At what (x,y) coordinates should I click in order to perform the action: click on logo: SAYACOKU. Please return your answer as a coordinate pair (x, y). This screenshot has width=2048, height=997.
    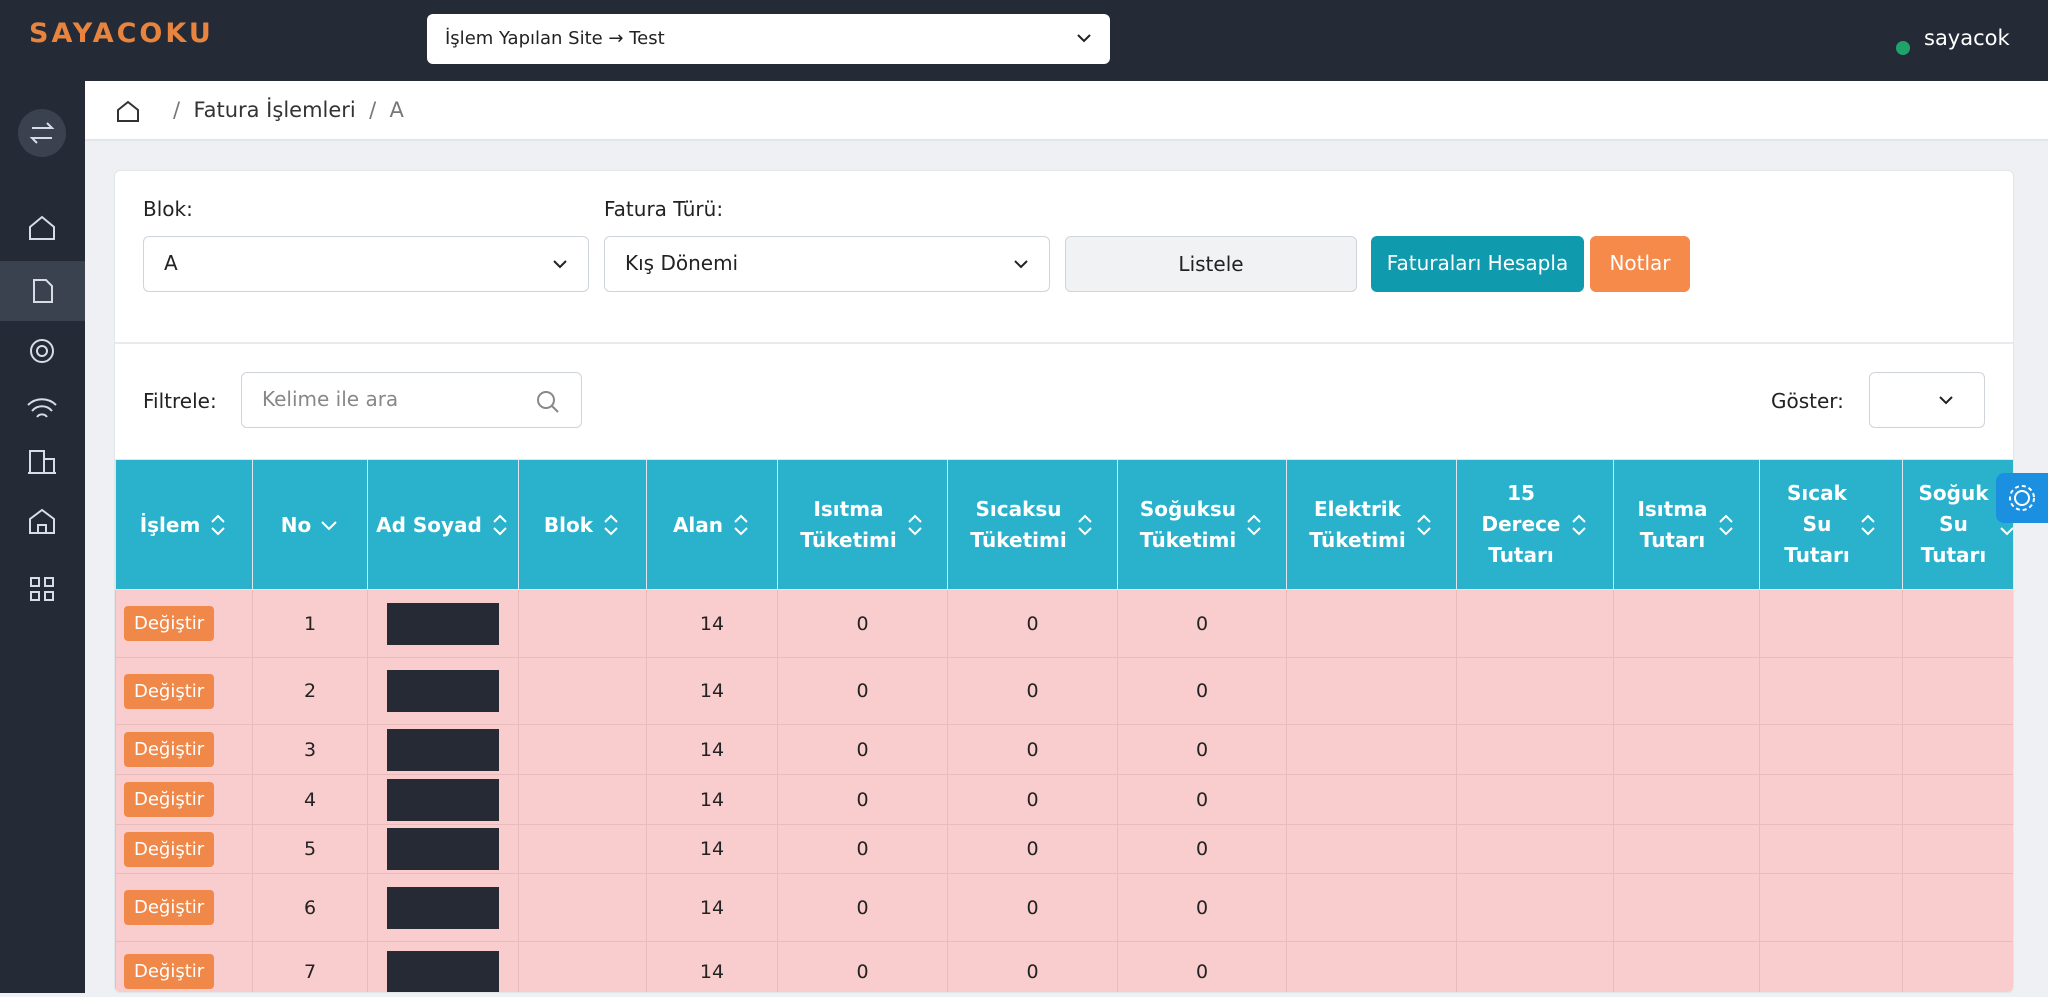
    Looking at the image, I should click on (121, 33).